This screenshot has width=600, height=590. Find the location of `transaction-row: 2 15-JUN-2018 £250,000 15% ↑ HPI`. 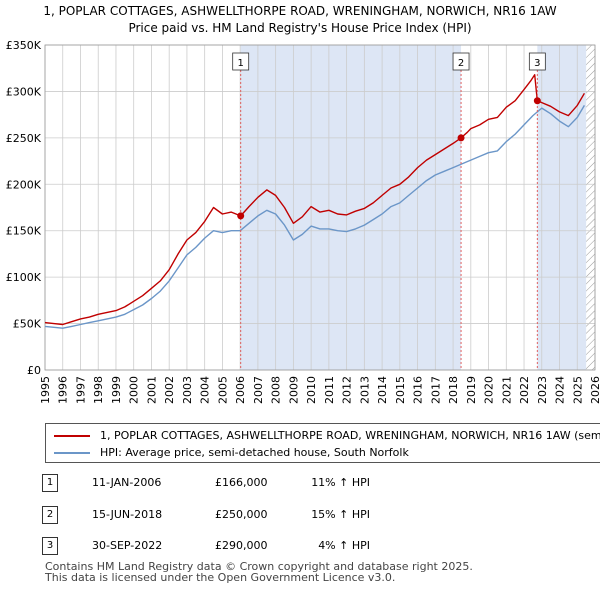

transaction-row: 2 15-JUN-2018 £250,000 15% ↑ HPI is located at coordinates (300, 516).